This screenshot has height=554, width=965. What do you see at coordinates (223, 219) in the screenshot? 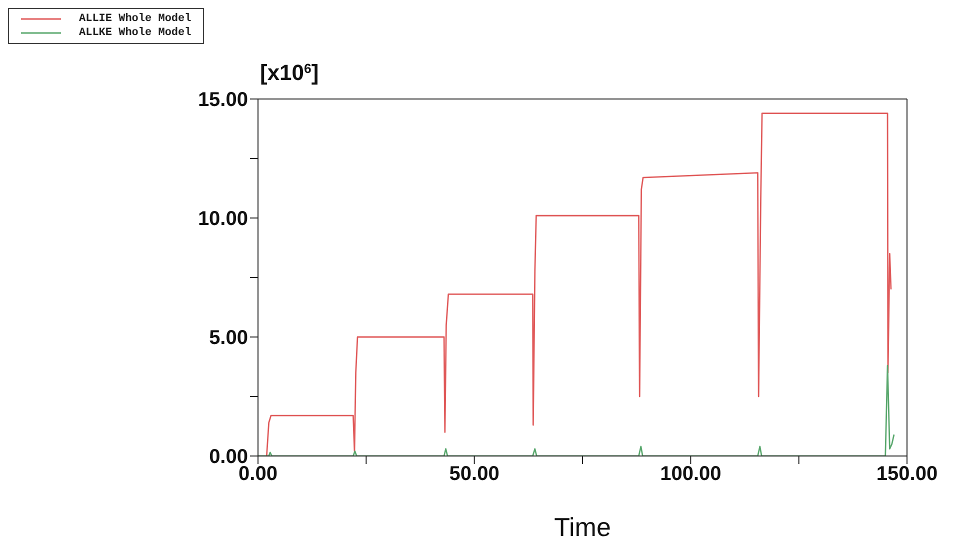
I see `y-tick-label: 10.00` at bounding box center [223, 219].